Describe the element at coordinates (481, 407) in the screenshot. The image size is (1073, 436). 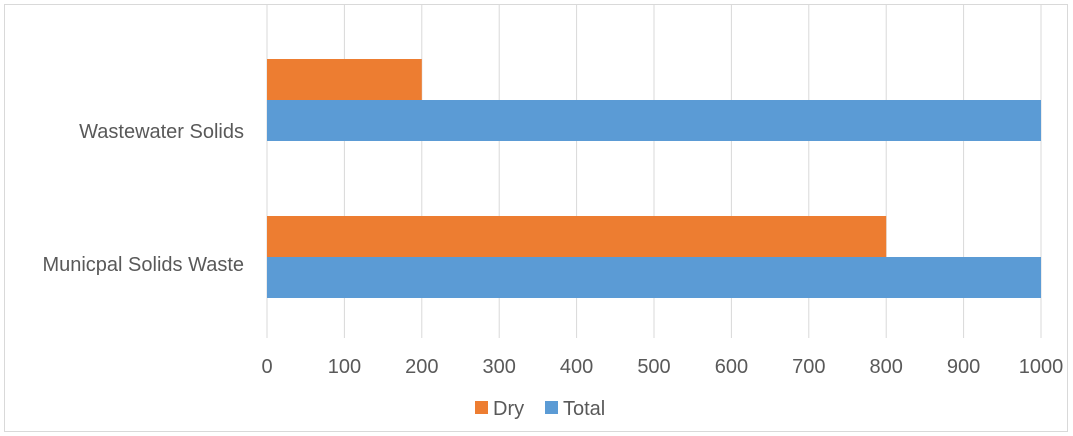
I see `legend-swatch-dry` at that location.